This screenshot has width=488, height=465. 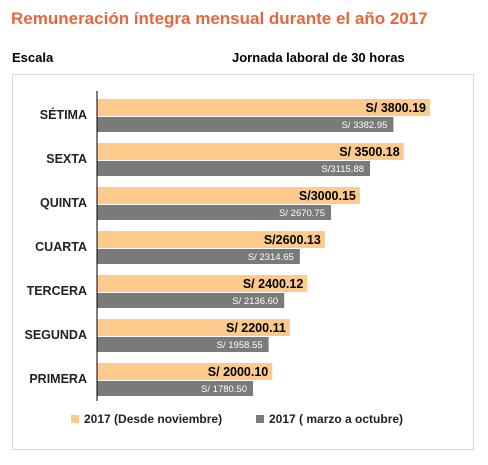 What do you see at coordinates (63, 114) in the screenshot?
I see `category-label: SÉTIMA` at bounding box center [63, 114].